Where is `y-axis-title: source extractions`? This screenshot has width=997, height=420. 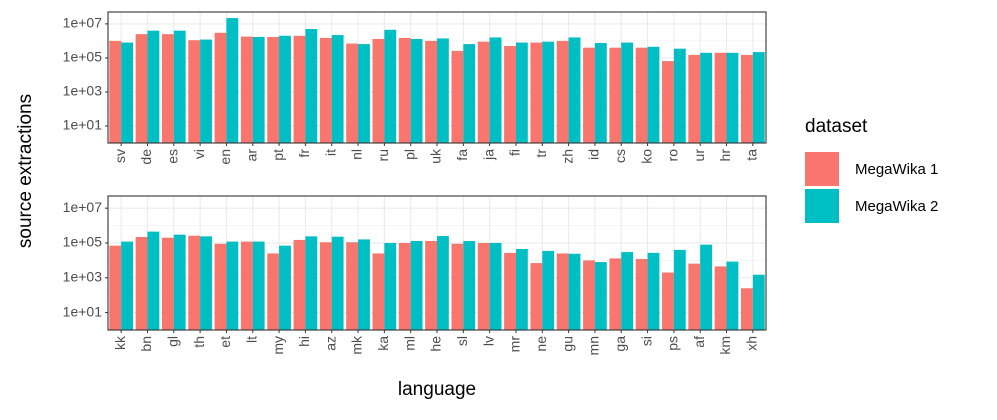 y-axis-title: source extractions is located at coordinates (25, 171).